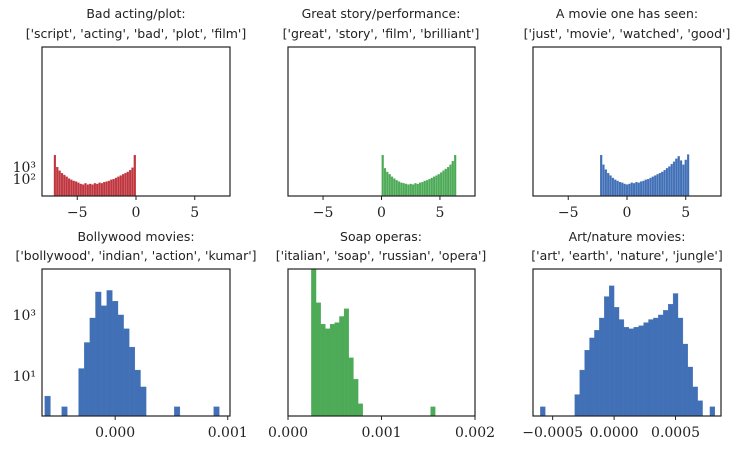 The image size is (747, 449). I want to click on panel-title-line1: Great story/performance:, so click(381, 13).